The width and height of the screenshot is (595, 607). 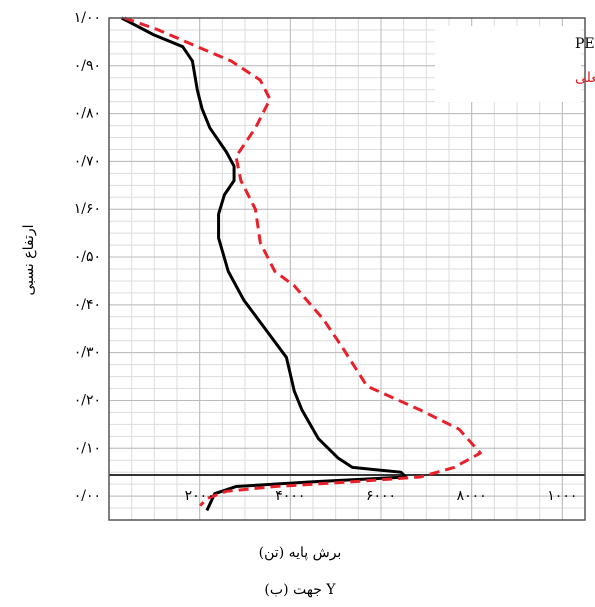 I want to click on legend-box, so click(x=508, y=64).